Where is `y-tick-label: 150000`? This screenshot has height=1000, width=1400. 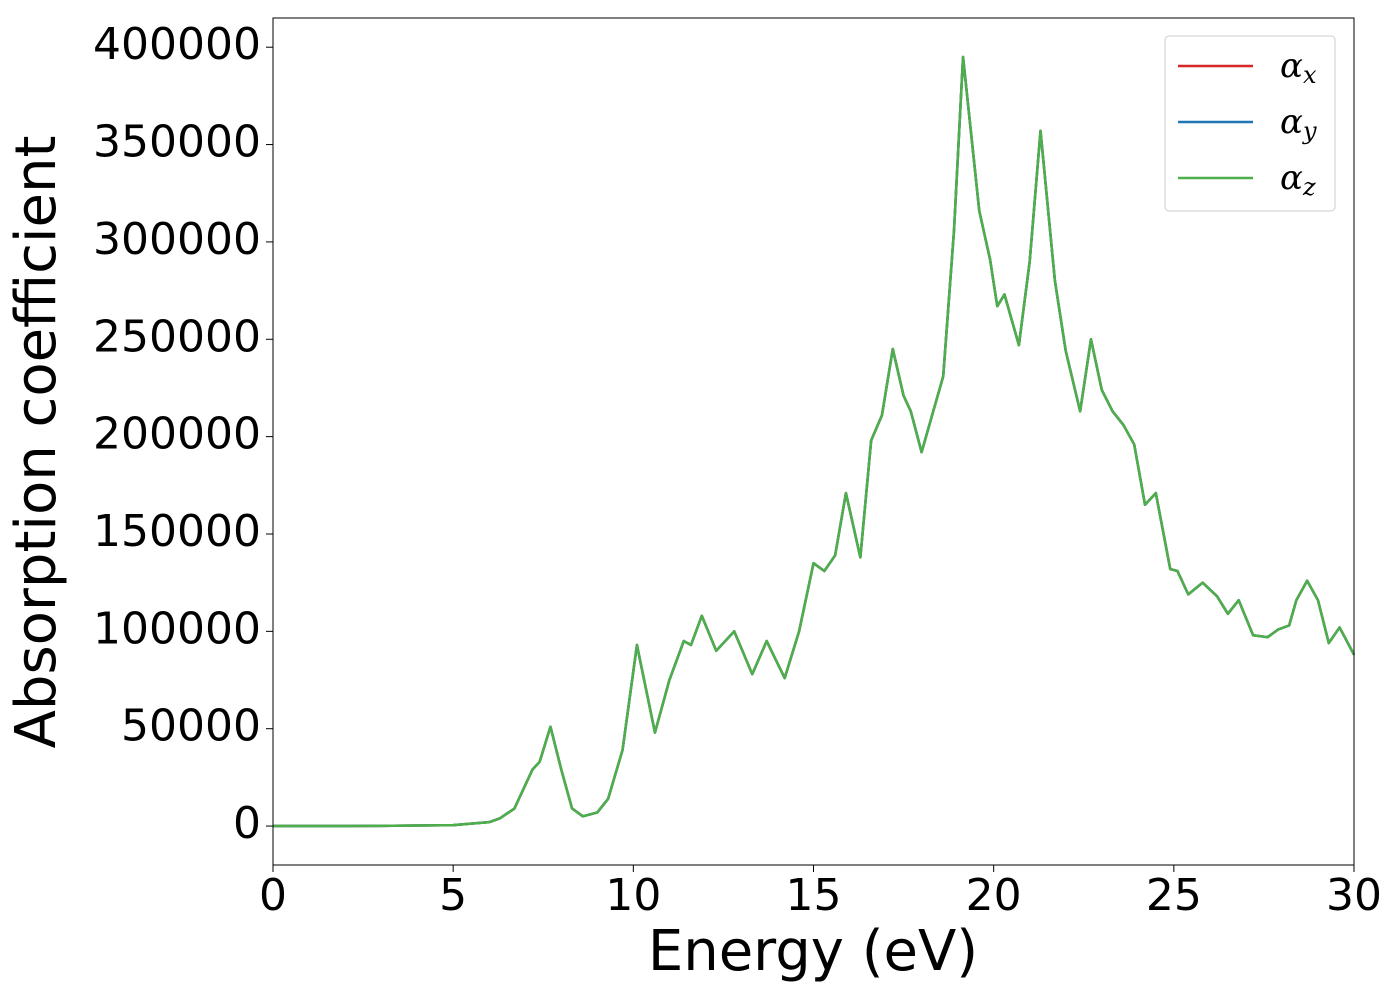 y-tick-label: 150000 is located at coordinates (177, 531).